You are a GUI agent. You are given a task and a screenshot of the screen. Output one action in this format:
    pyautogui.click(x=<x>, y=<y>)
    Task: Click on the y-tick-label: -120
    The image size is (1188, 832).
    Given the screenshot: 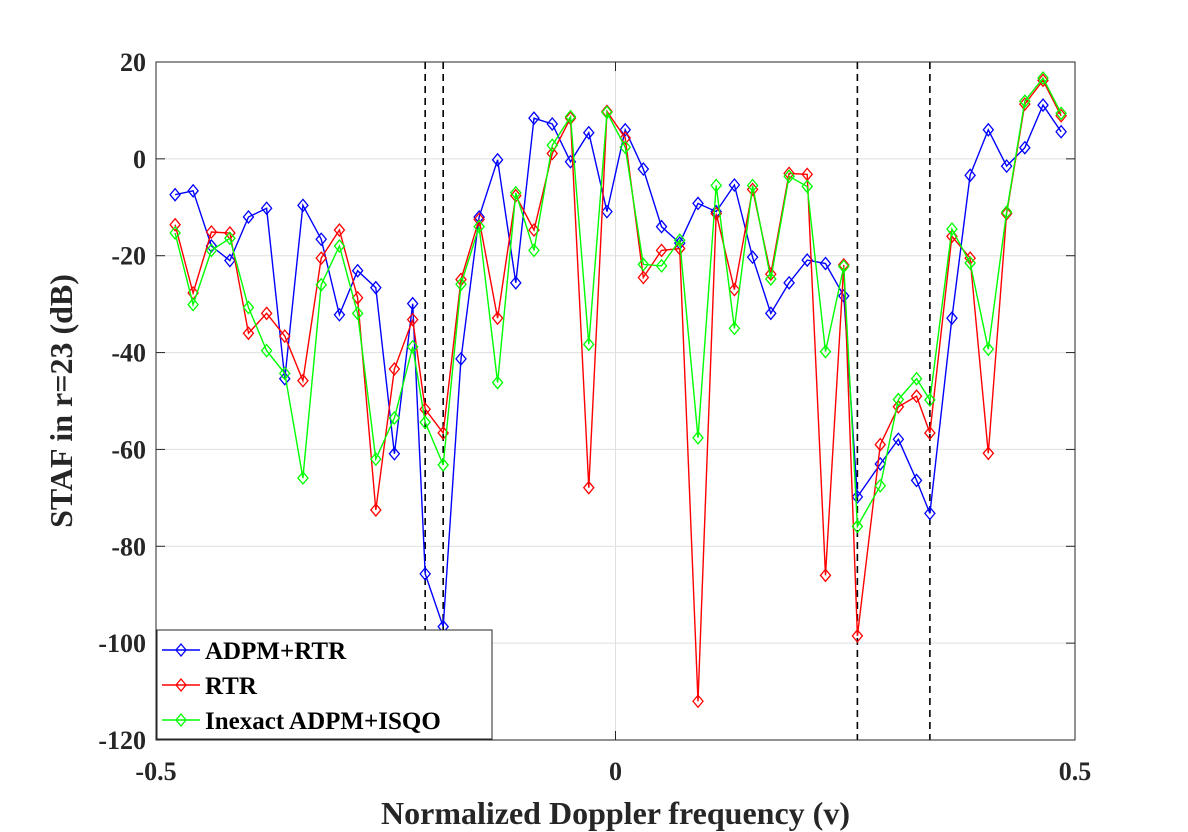 What is the action you would take?
    pyautogui.click(x=122, y=740)
    